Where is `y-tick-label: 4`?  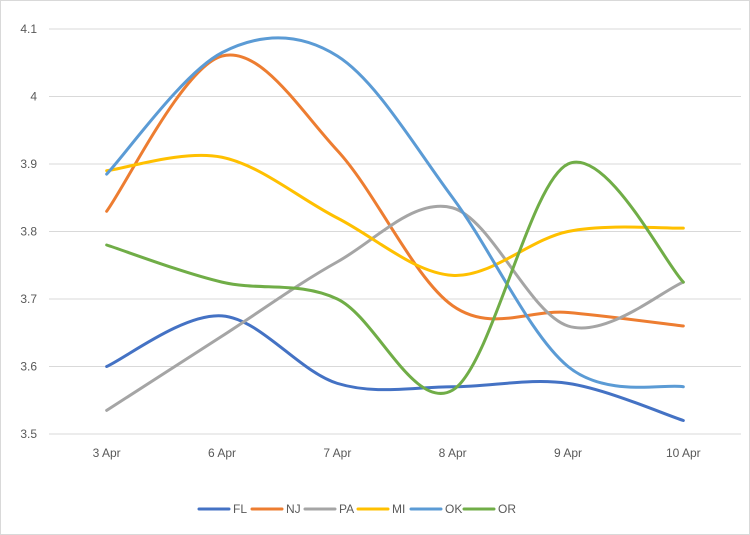
y-tick-label: 4 is located at coordinates (33, 97).